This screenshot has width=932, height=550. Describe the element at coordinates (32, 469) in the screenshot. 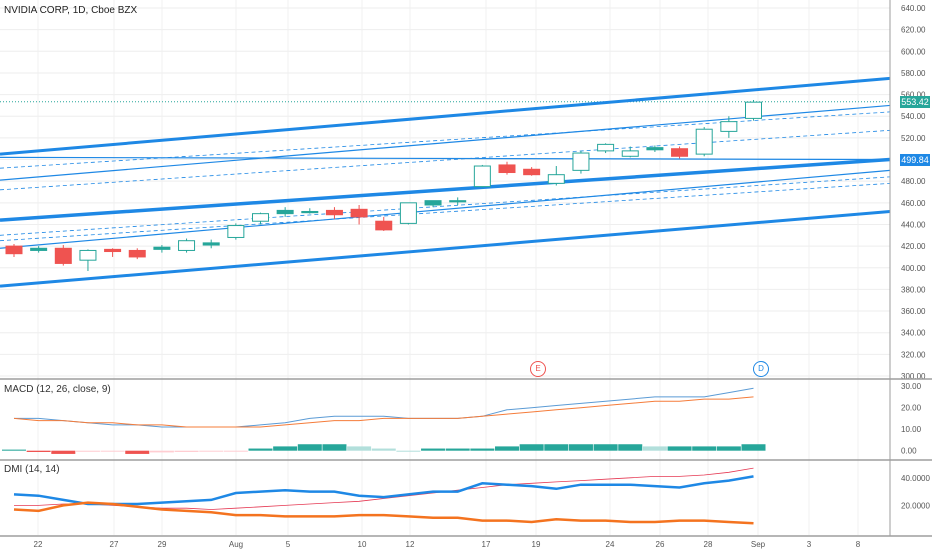

I see `dmi-indicator-title: DMI (14, 14)` at that location.